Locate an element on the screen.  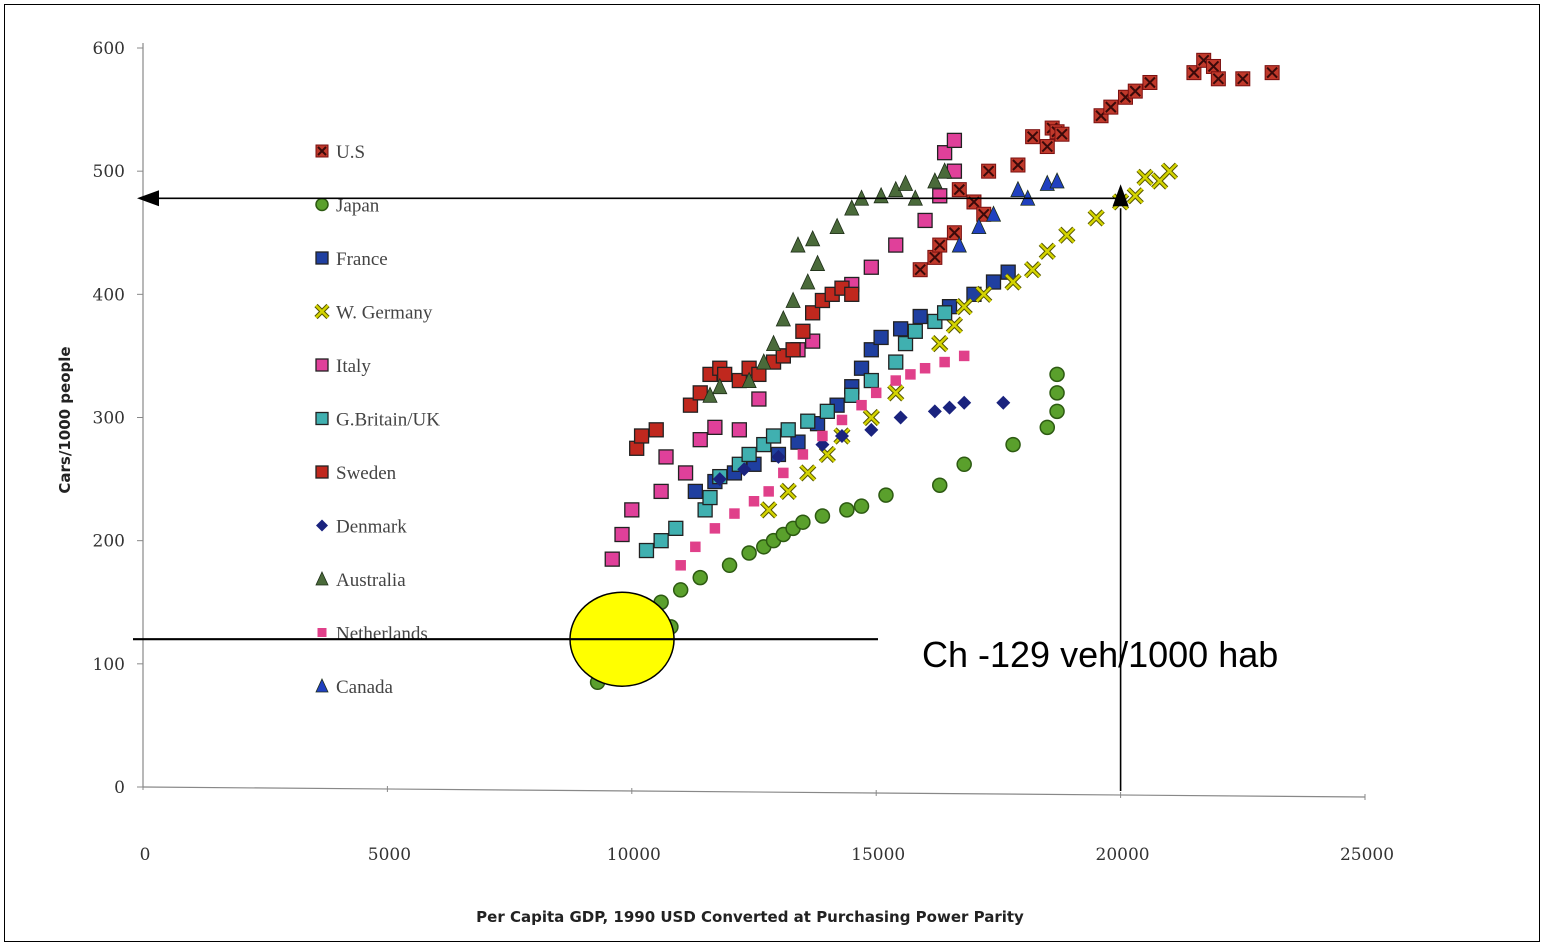
x-tick-label: 15000 is located at coordinates (878, 855).